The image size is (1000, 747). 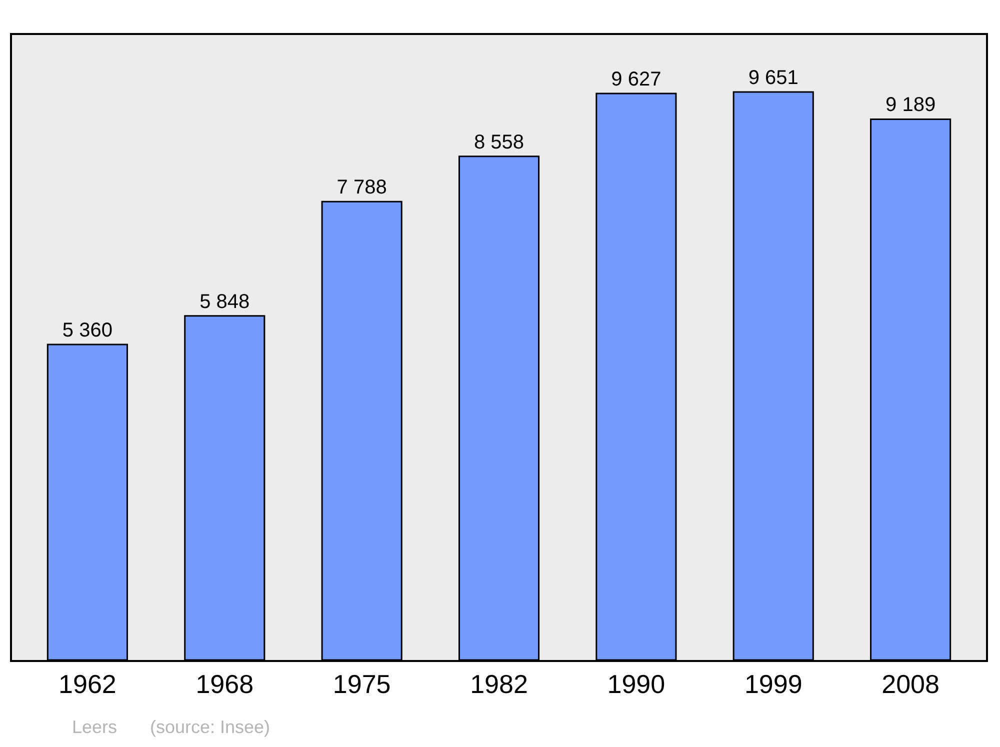 What do you see at coordinates (911, 684) in the screenshot?
I see `x-tick-label: 2008` at bounding box center [911, 684].